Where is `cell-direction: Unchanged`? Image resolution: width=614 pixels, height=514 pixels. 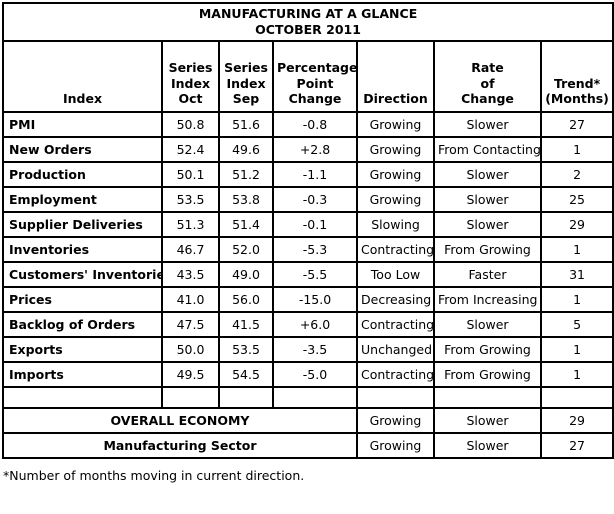 cell-direction: Unchanged is located at coordinates (395, 349).